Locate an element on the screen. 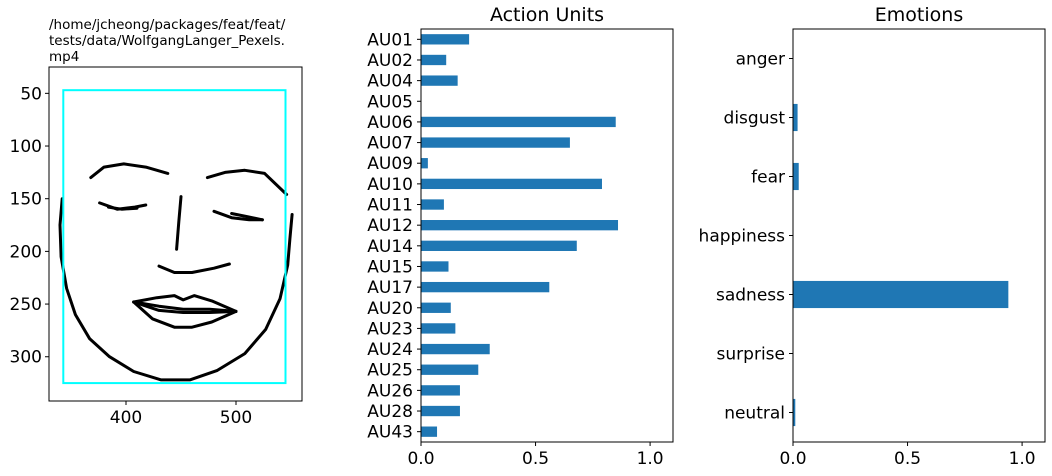 The image size is (1052, 476). landmark-outer-lip-upper is located at coordinates (185, 303).